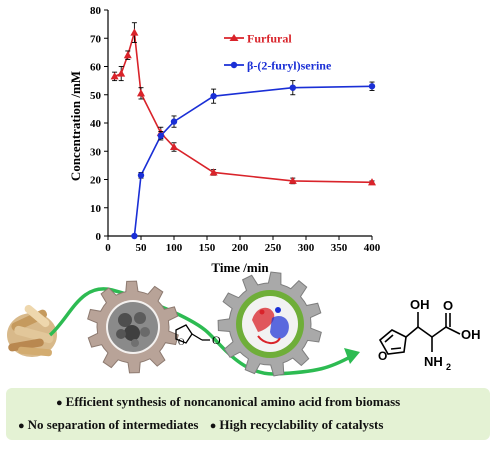 This screenshot has height=449, width=496. I want to click on y-tick-label: 60, so click(96, 68).